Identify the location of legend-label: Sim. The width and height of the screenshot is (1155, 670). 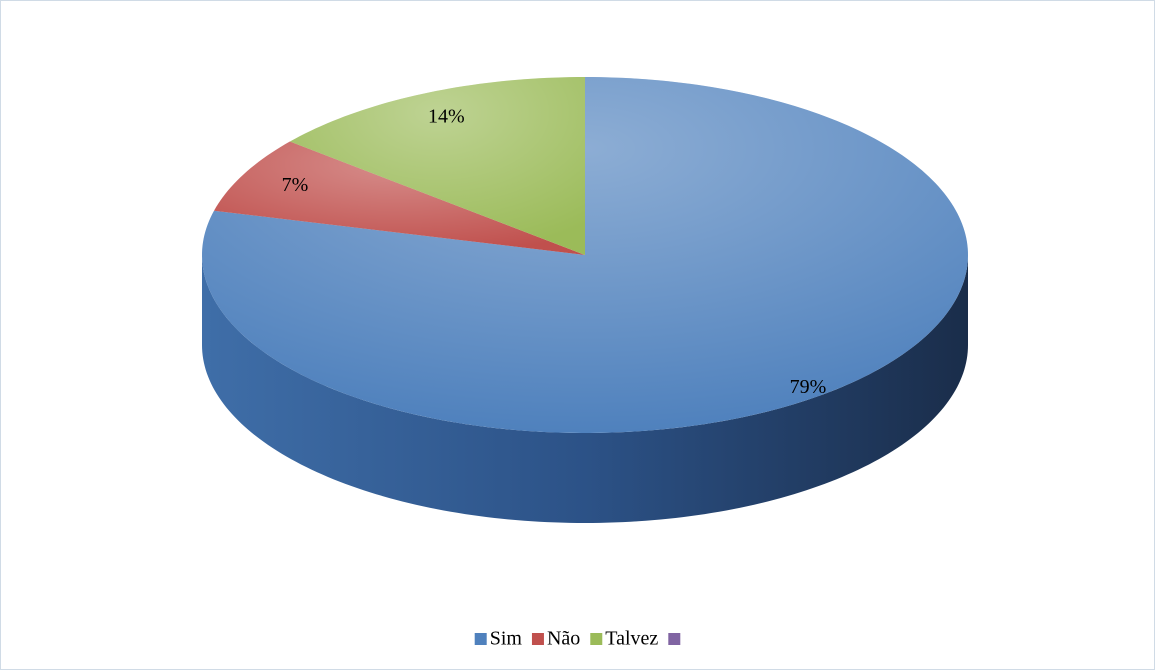
(506, 639).